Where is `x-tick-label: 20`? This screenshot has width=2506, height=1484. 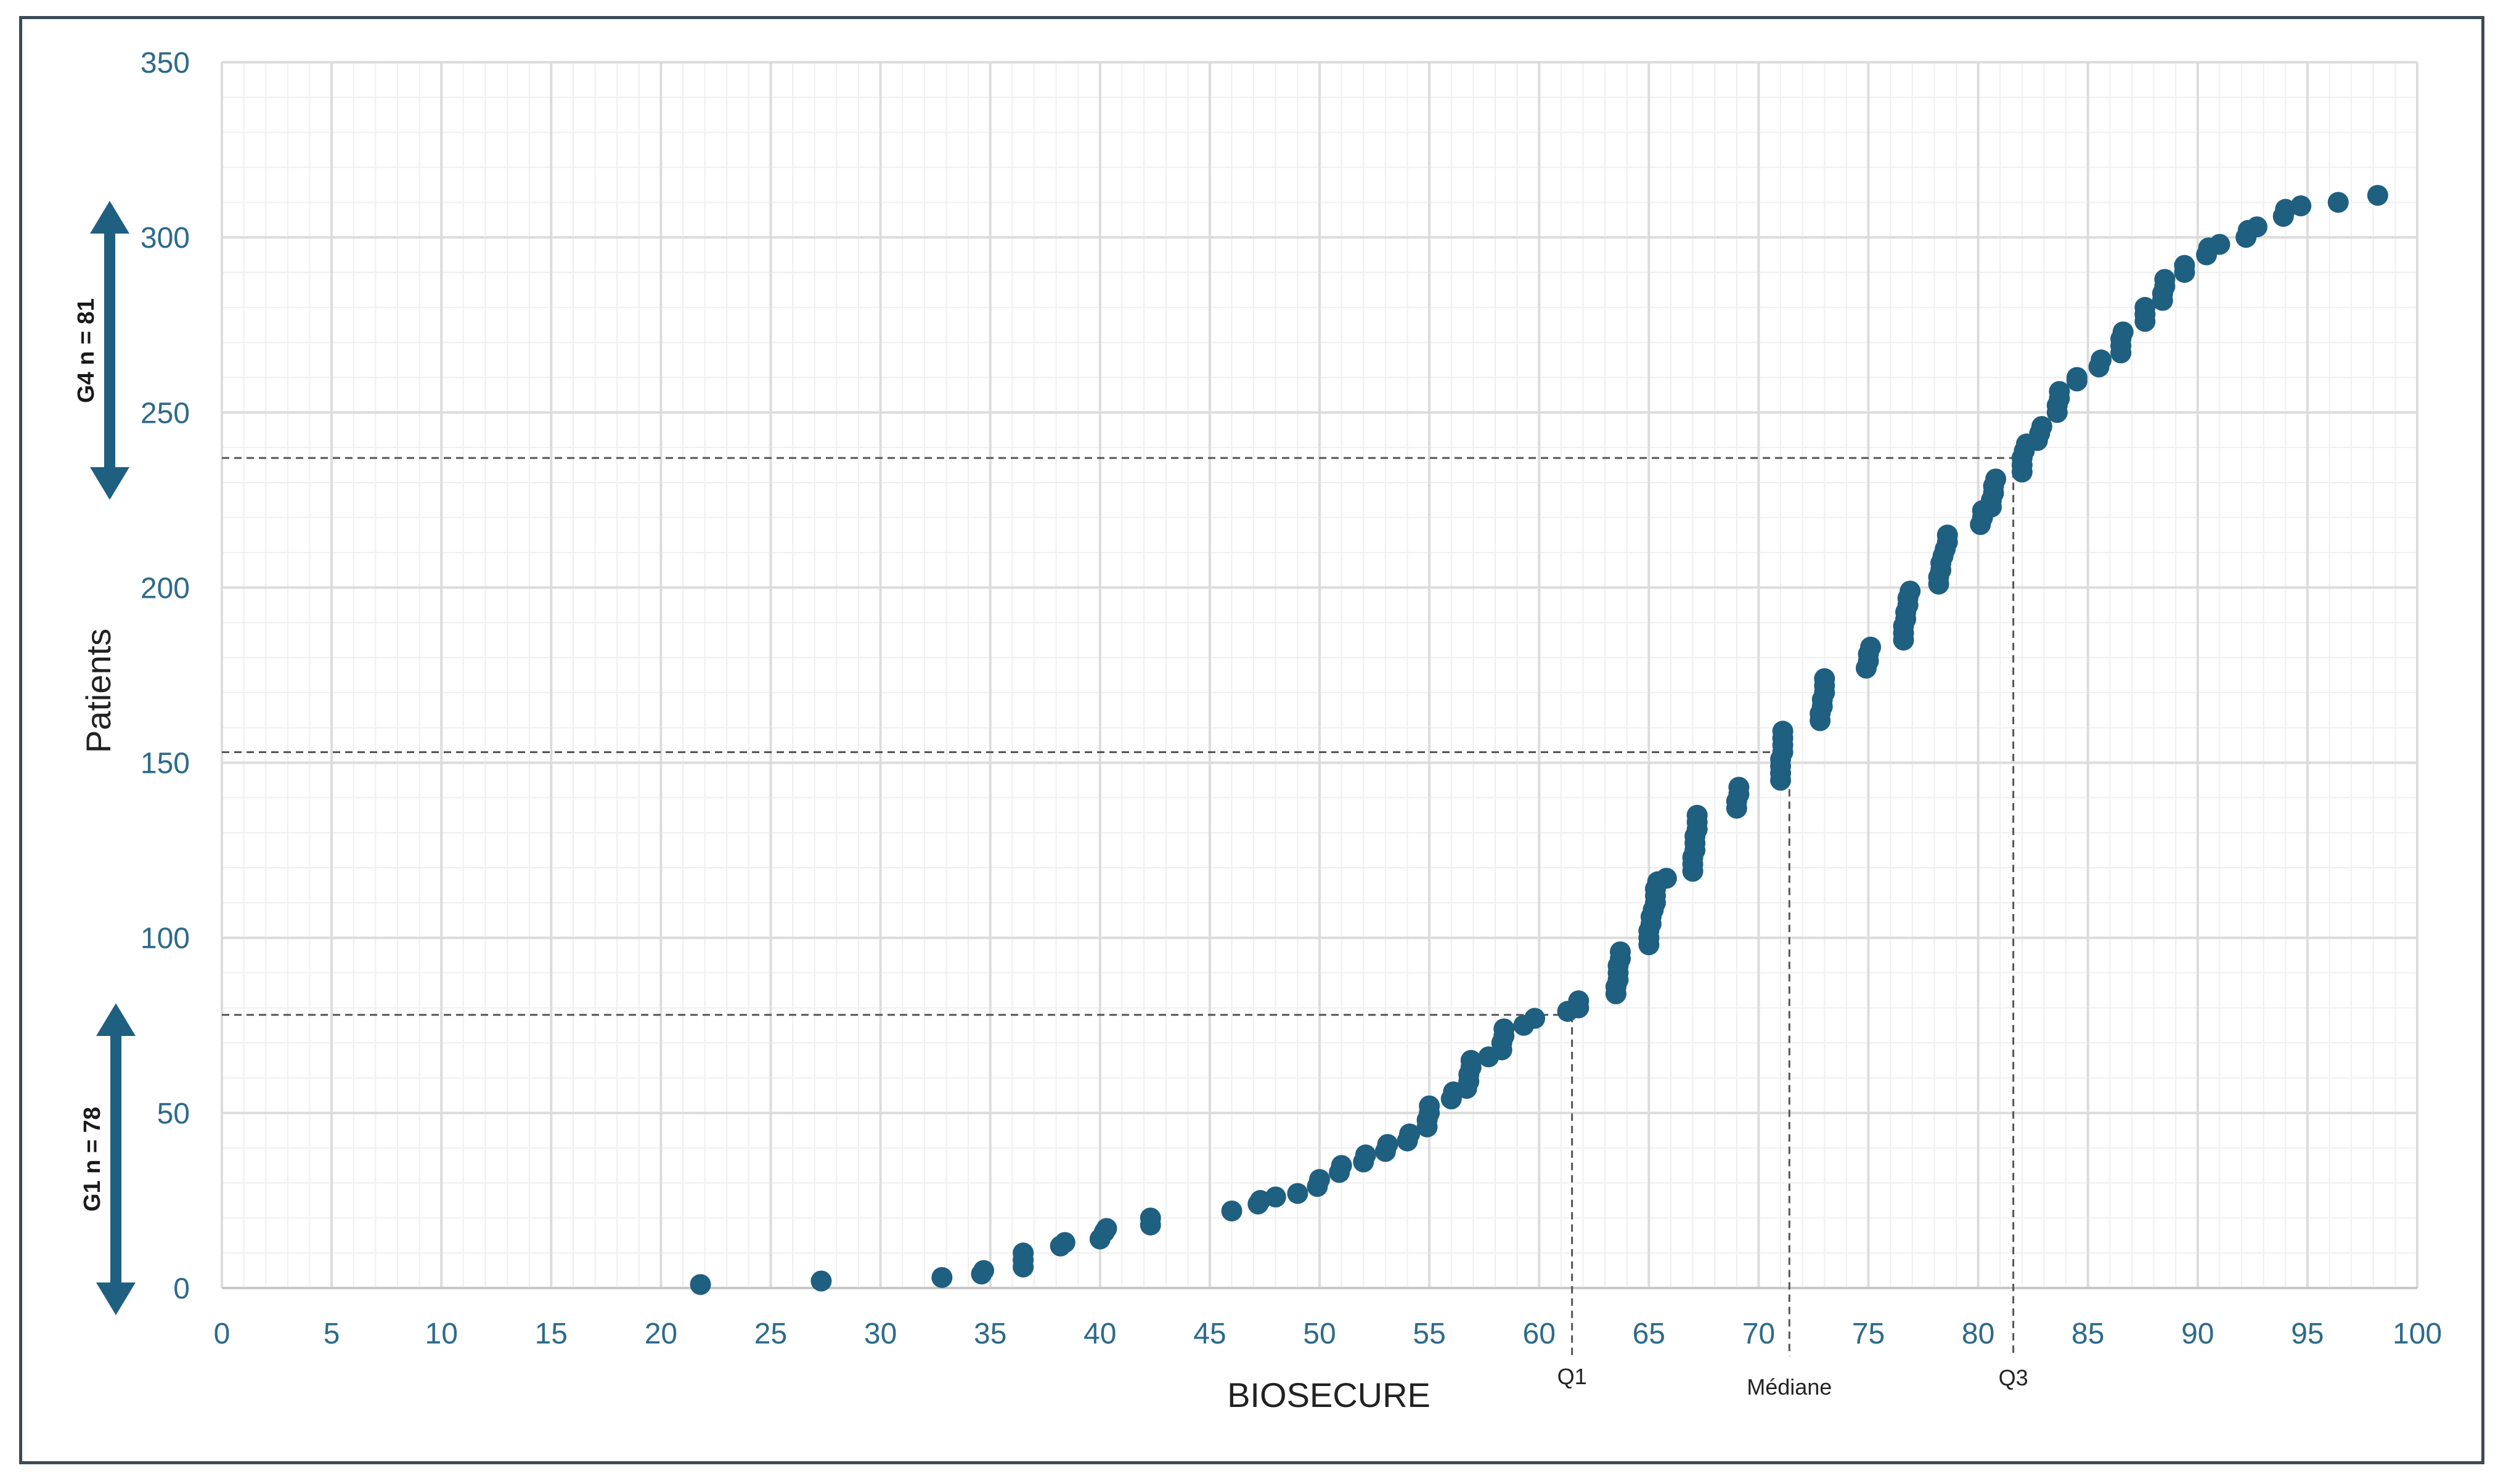 x-tick-label: 20 is located at coordinates (661, 1334).